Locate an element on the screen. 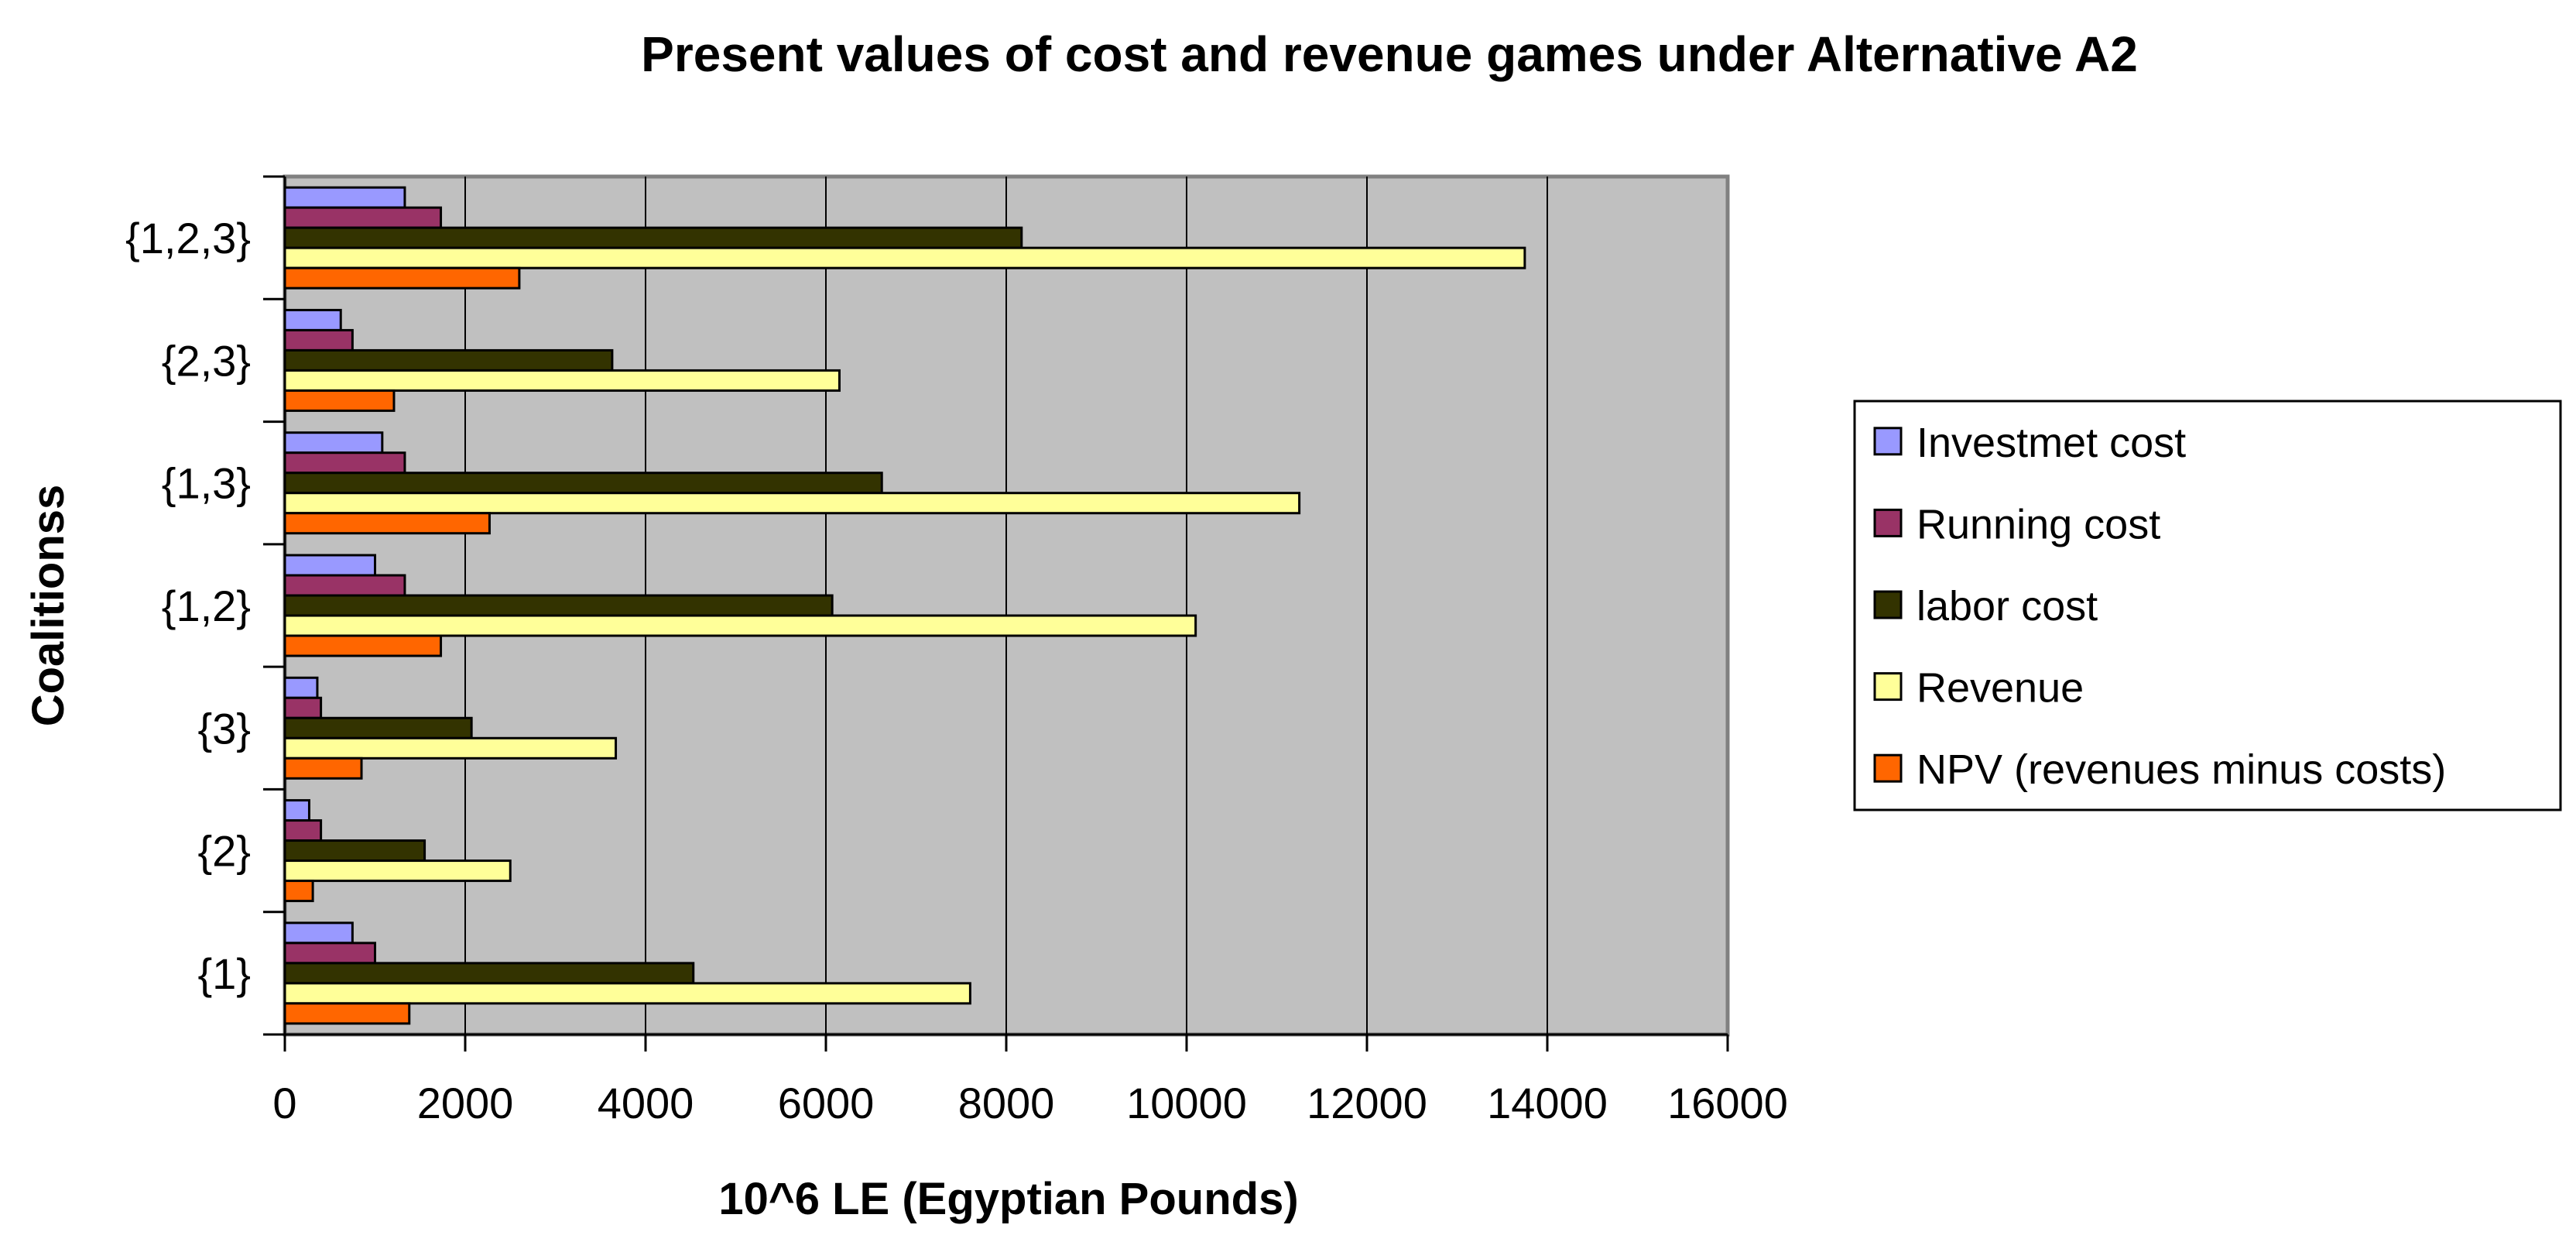 The width and height of the screenshot is (2576, 1242). x-axis-label: 10^6 LE (Egyptian Pounds) is located at coordinates (1008, 1199).